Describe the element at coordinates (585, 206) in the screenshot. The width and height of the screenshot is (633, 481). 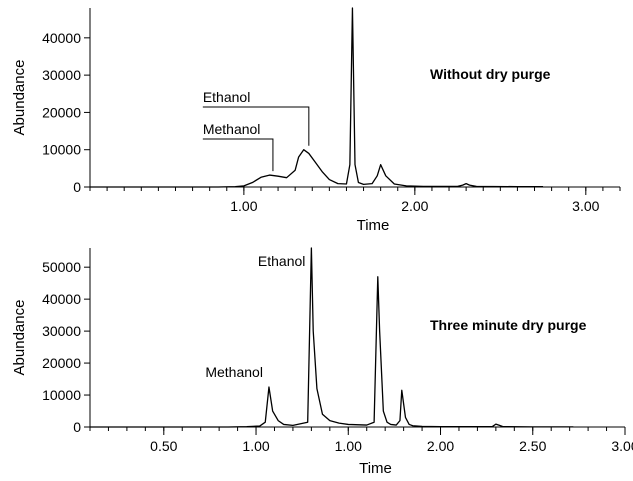
I see `chart-1-x-tick-label: 3.00` at that location.